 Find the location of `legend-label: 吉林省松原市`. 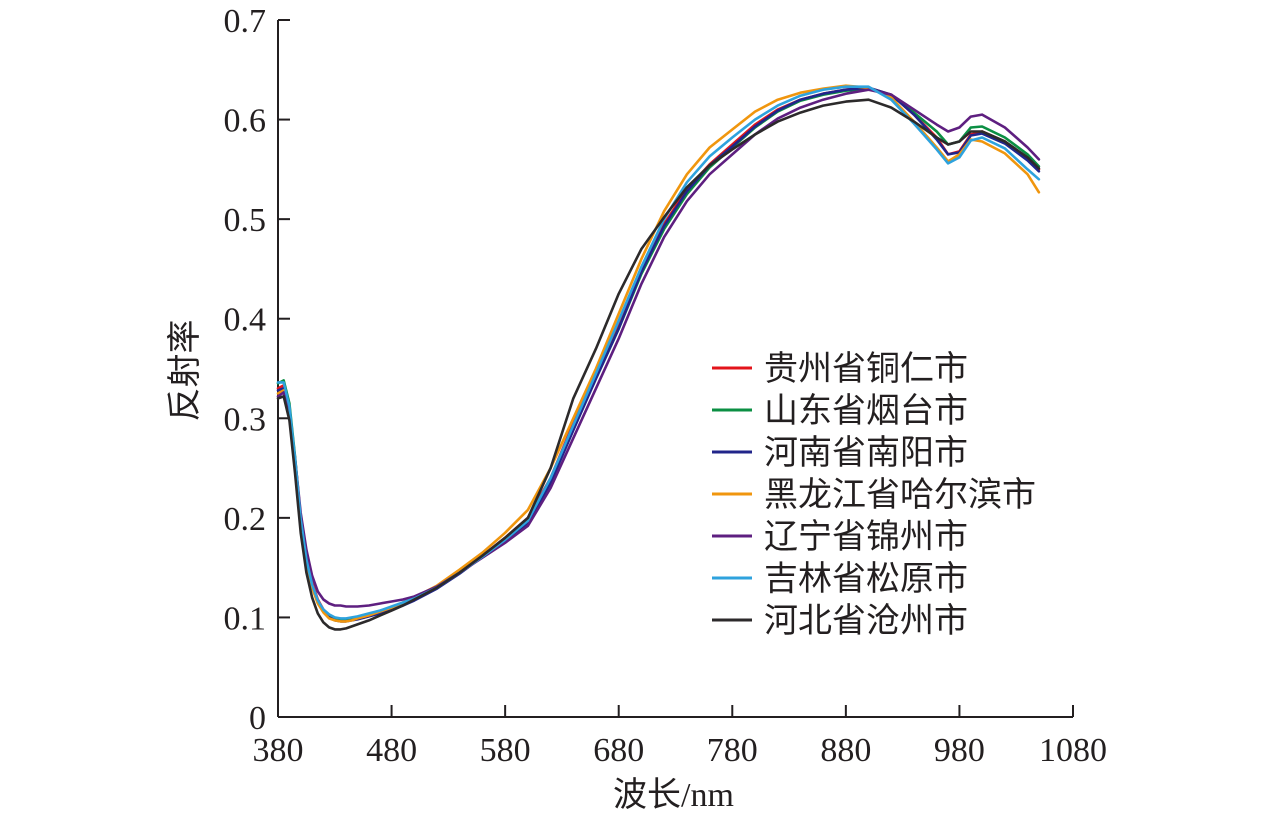

legend-label: 吉林省松原市 is located at coordinates (866, 579).